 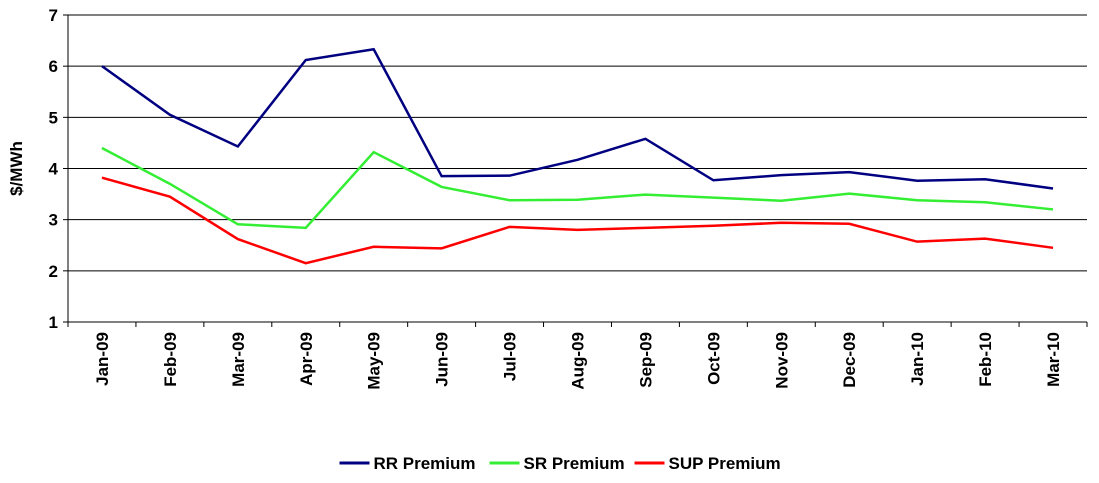 What do you see at coordinates (442, 359) in the screenshot?
I see `x-tick-label: Jun-09` at bounding box center [442, 359].